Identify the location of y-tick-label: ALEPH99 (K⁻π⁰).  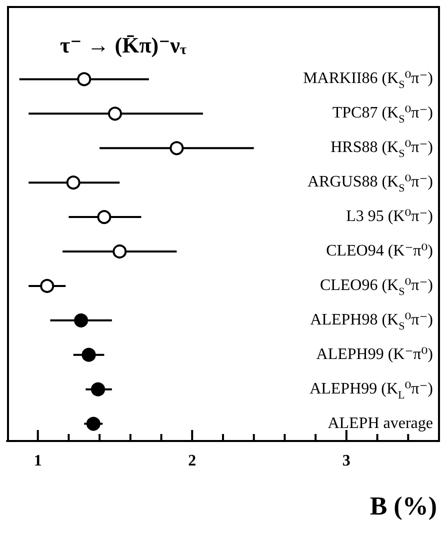
(374, 354).